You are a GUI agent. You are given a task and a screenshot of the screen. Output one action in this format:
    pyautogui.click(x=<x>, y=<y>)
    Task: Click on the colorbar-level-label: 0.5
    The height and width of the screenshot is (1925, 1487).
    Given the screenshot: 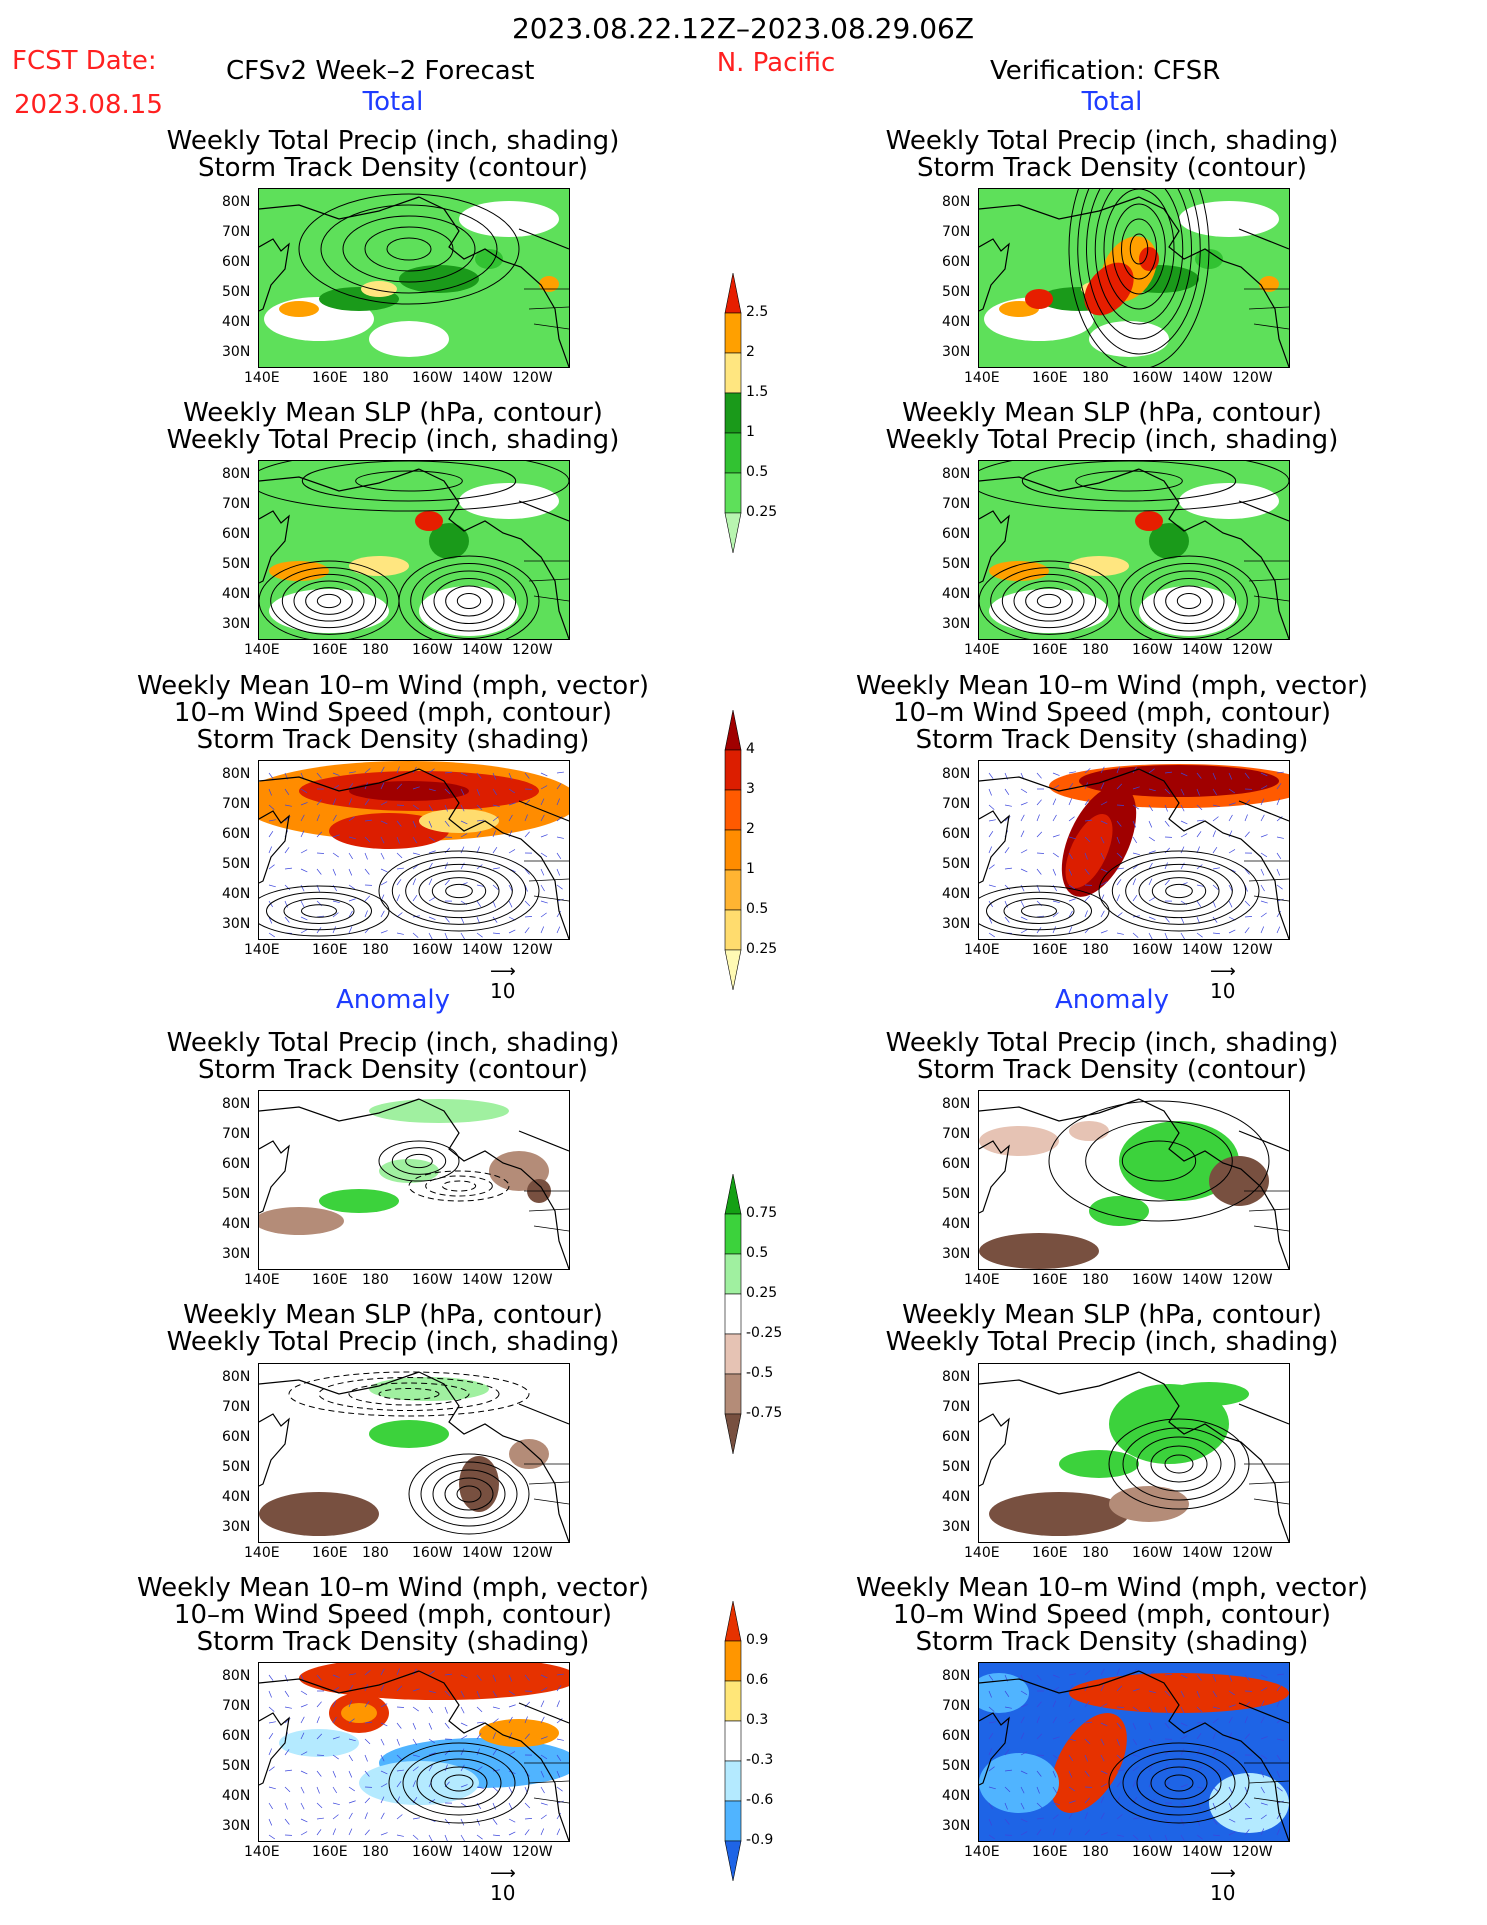 What is the action you would take?
    pyautogui.click(x=757, y=472)
    